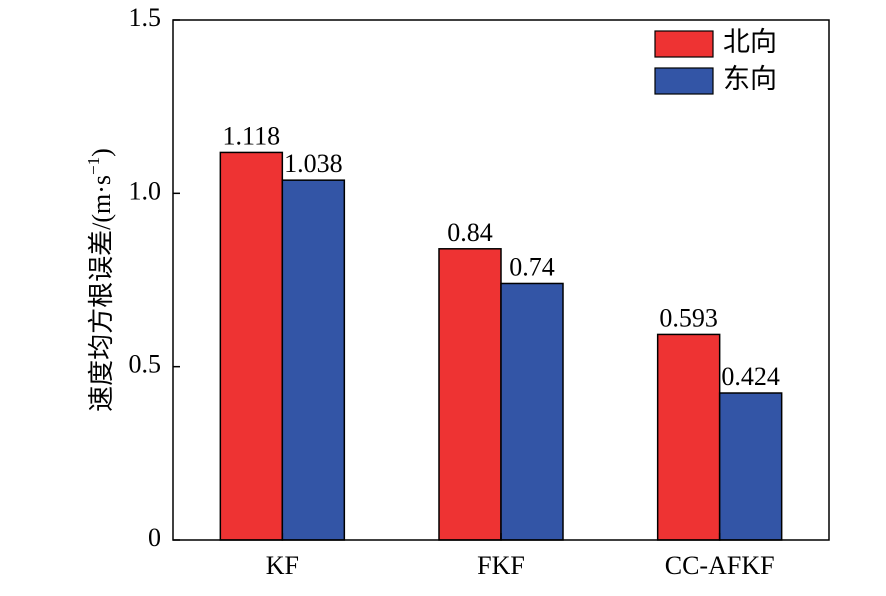 This screenshot has width=886, height=596. What do you see at coordinates (720, 565) in the screenshot?
I see `x-tick-label-cc-afkf: CC-AFKF` at bounding box center [720, 565].